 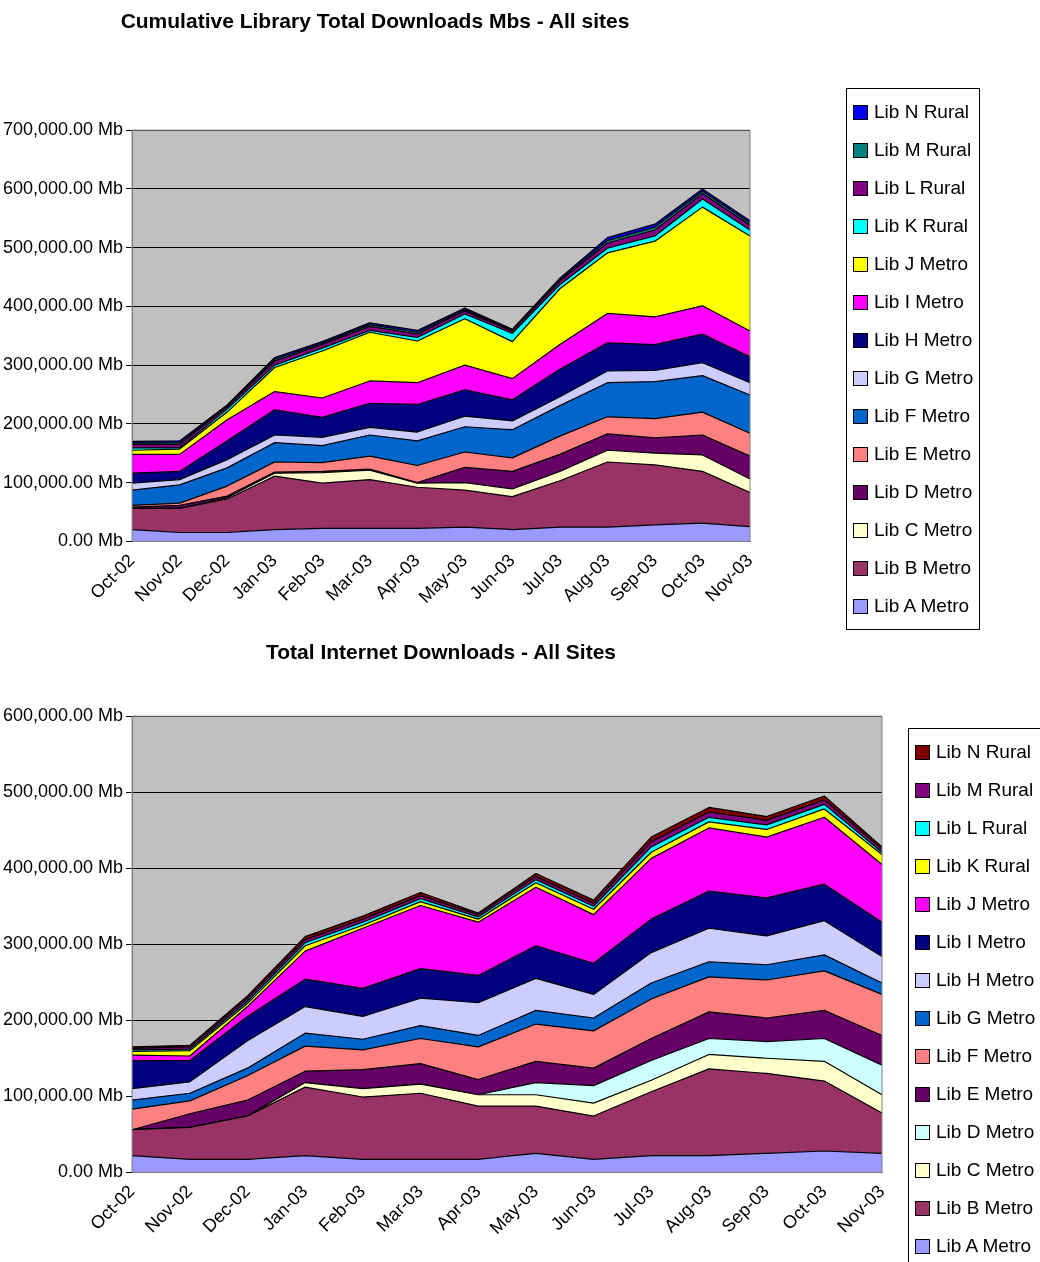 What do you see at coordinates (63, 129) in the screenshot?
I see `y-tick-label: 700,000.00 Mb` at bounding box center [63, 129].